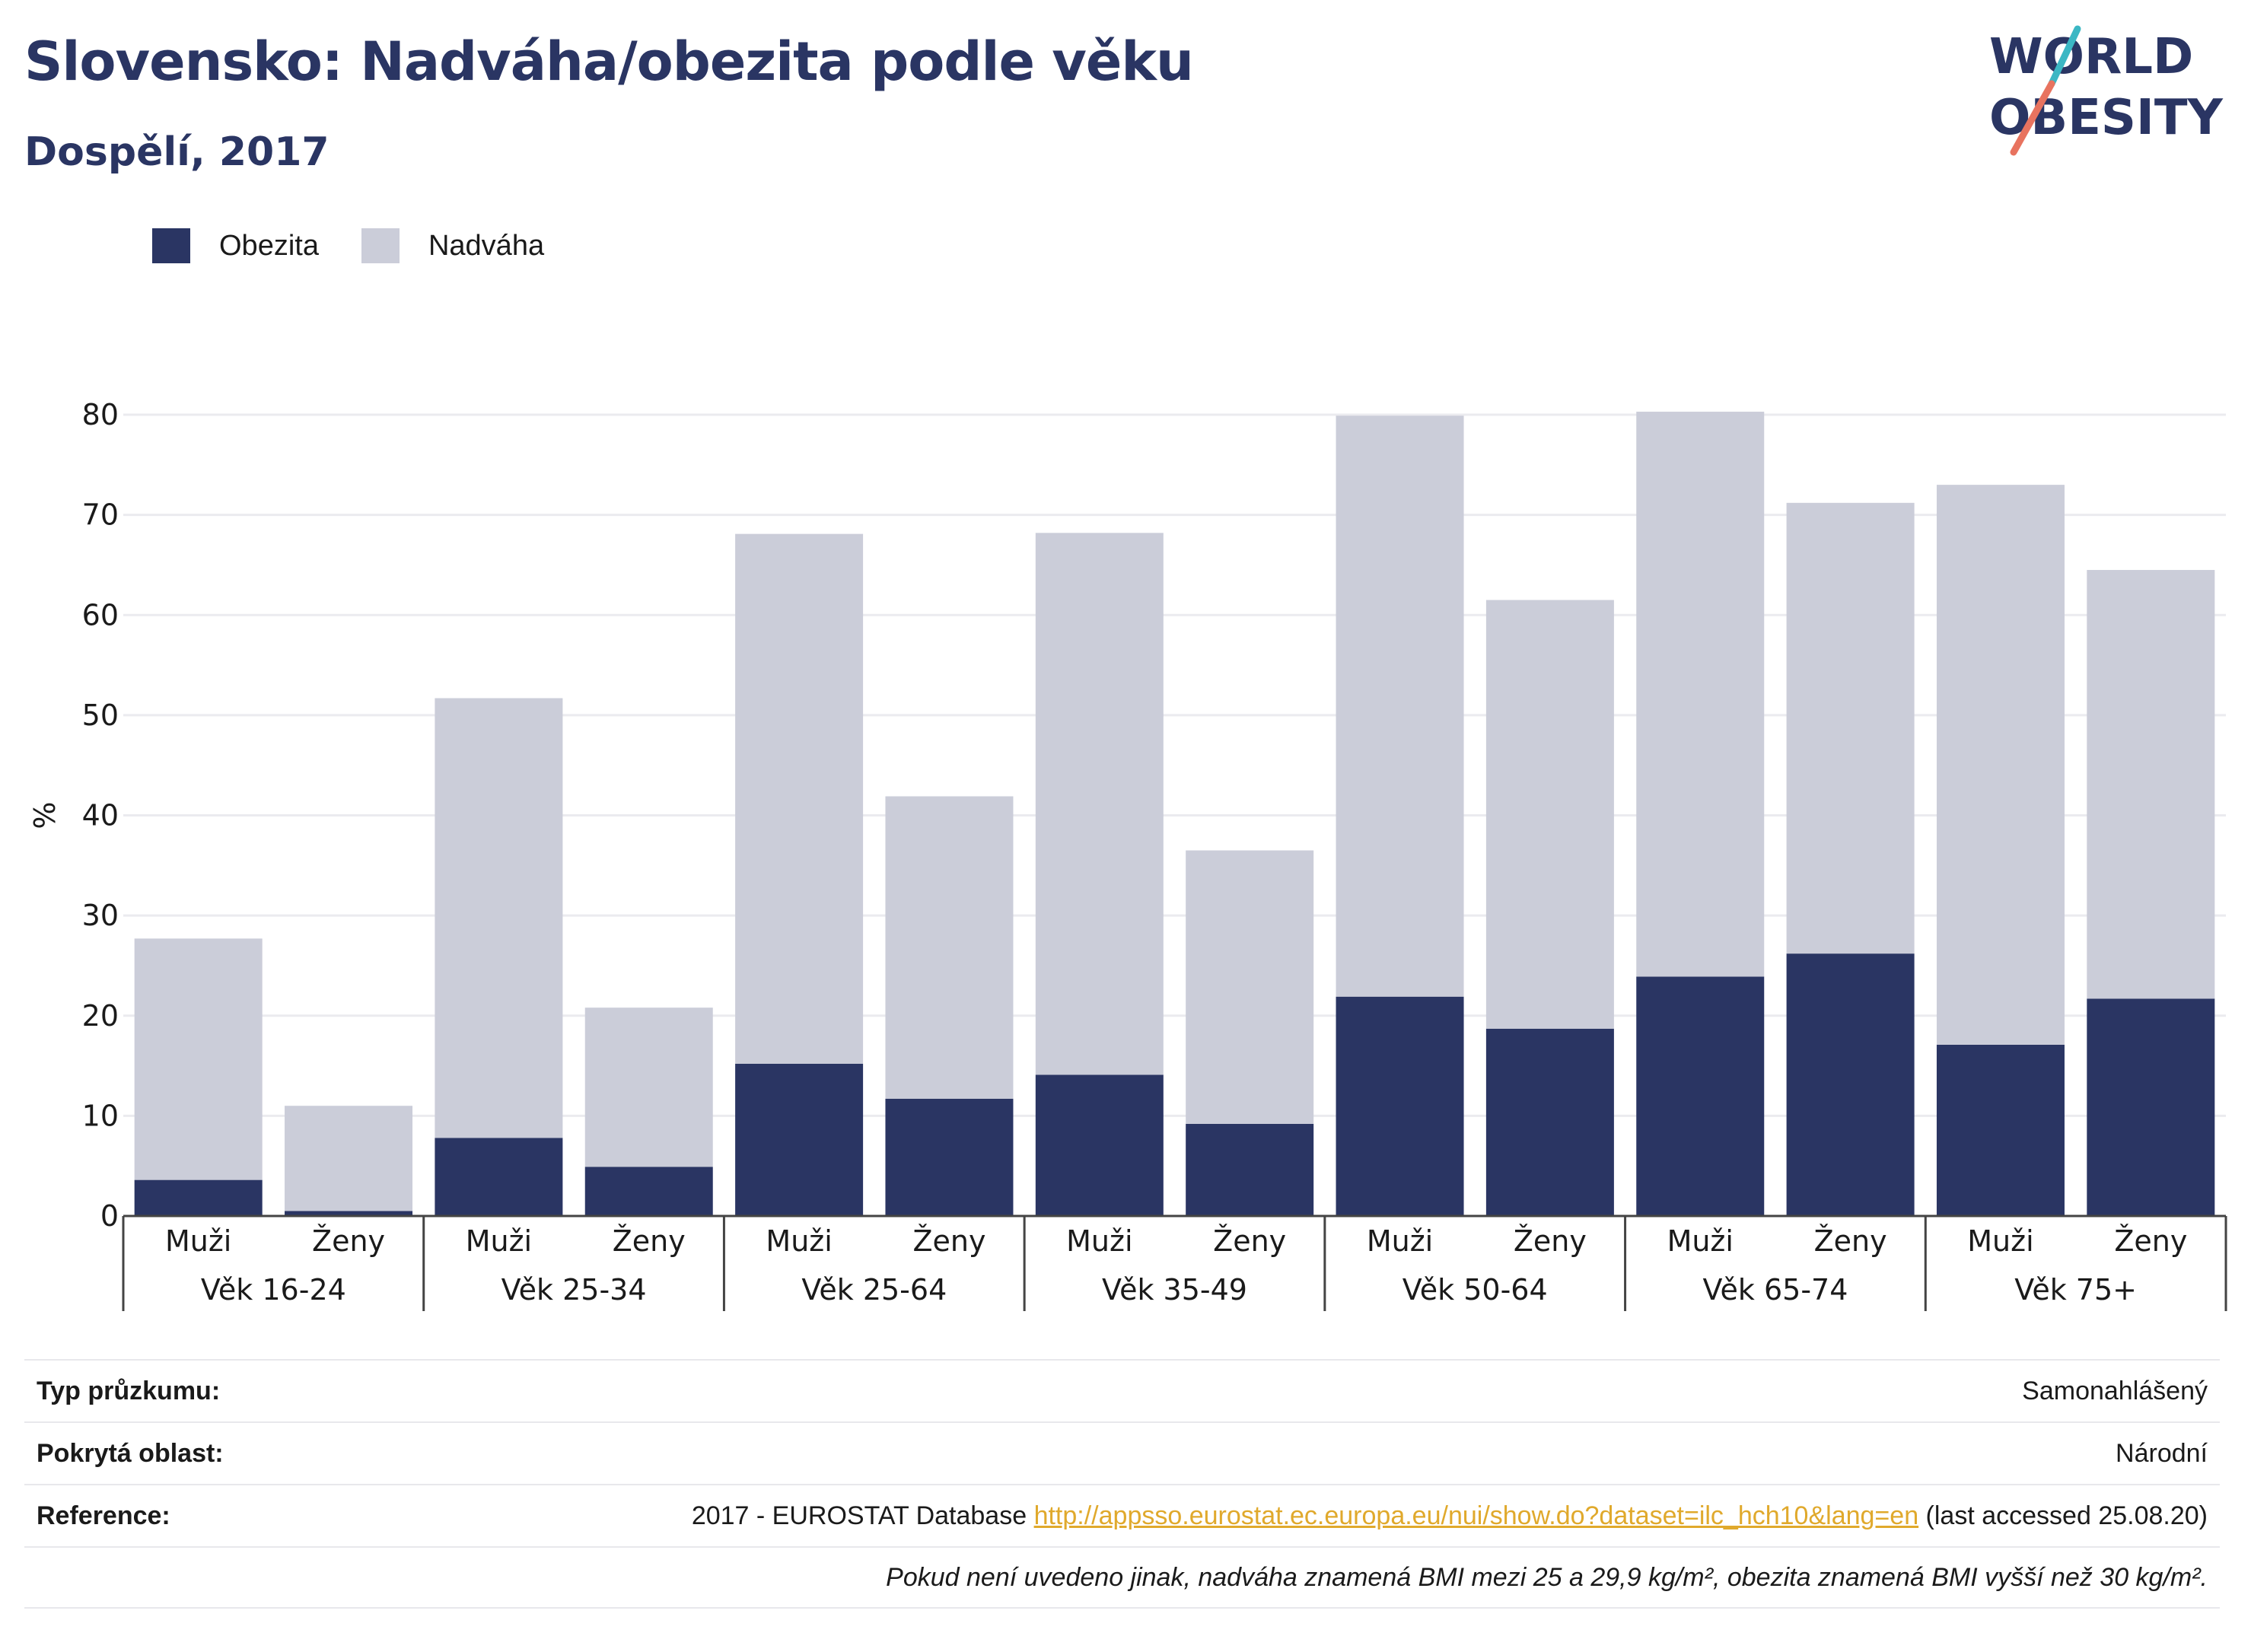 The image size is (2251, 1652). I want to click on legend-item-obezita: Obezita, so click(235, 245).